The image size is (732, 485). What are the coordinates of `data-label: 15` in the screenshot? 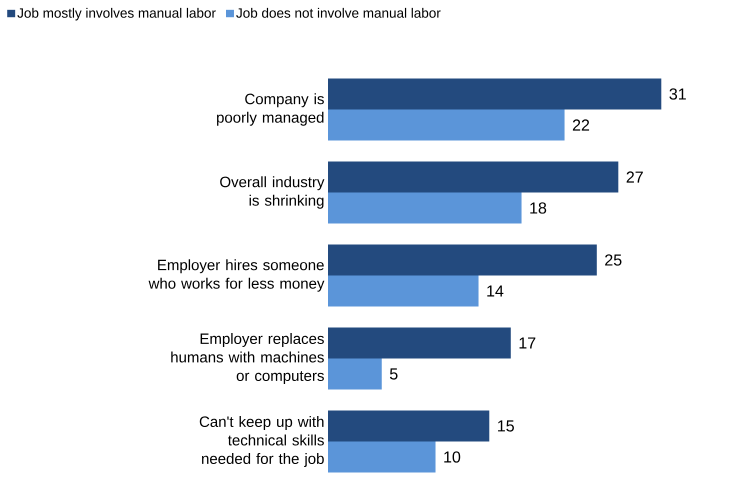 It's located at (506, 426).